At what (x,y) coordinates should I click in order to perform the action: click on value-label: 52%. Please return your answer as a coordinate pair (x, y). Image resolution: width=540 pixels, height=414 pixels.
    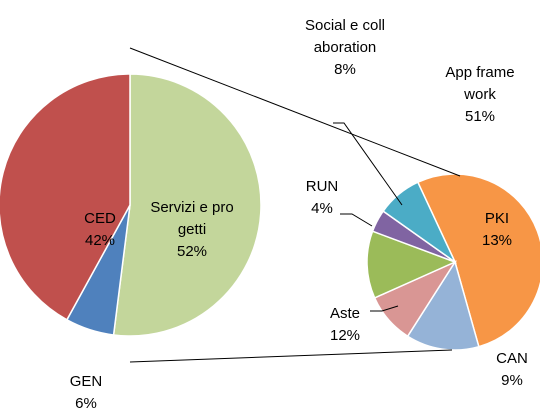
    Looking at the image, I should click on (192, 251).